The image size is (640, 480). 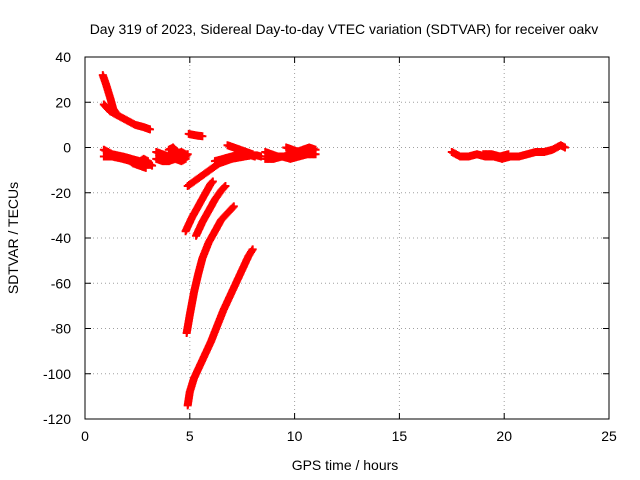 What do you see at coordinates (504, 436) in the screenshot?
I see `x-tick-label: 20` at bounding box center [504, 436].